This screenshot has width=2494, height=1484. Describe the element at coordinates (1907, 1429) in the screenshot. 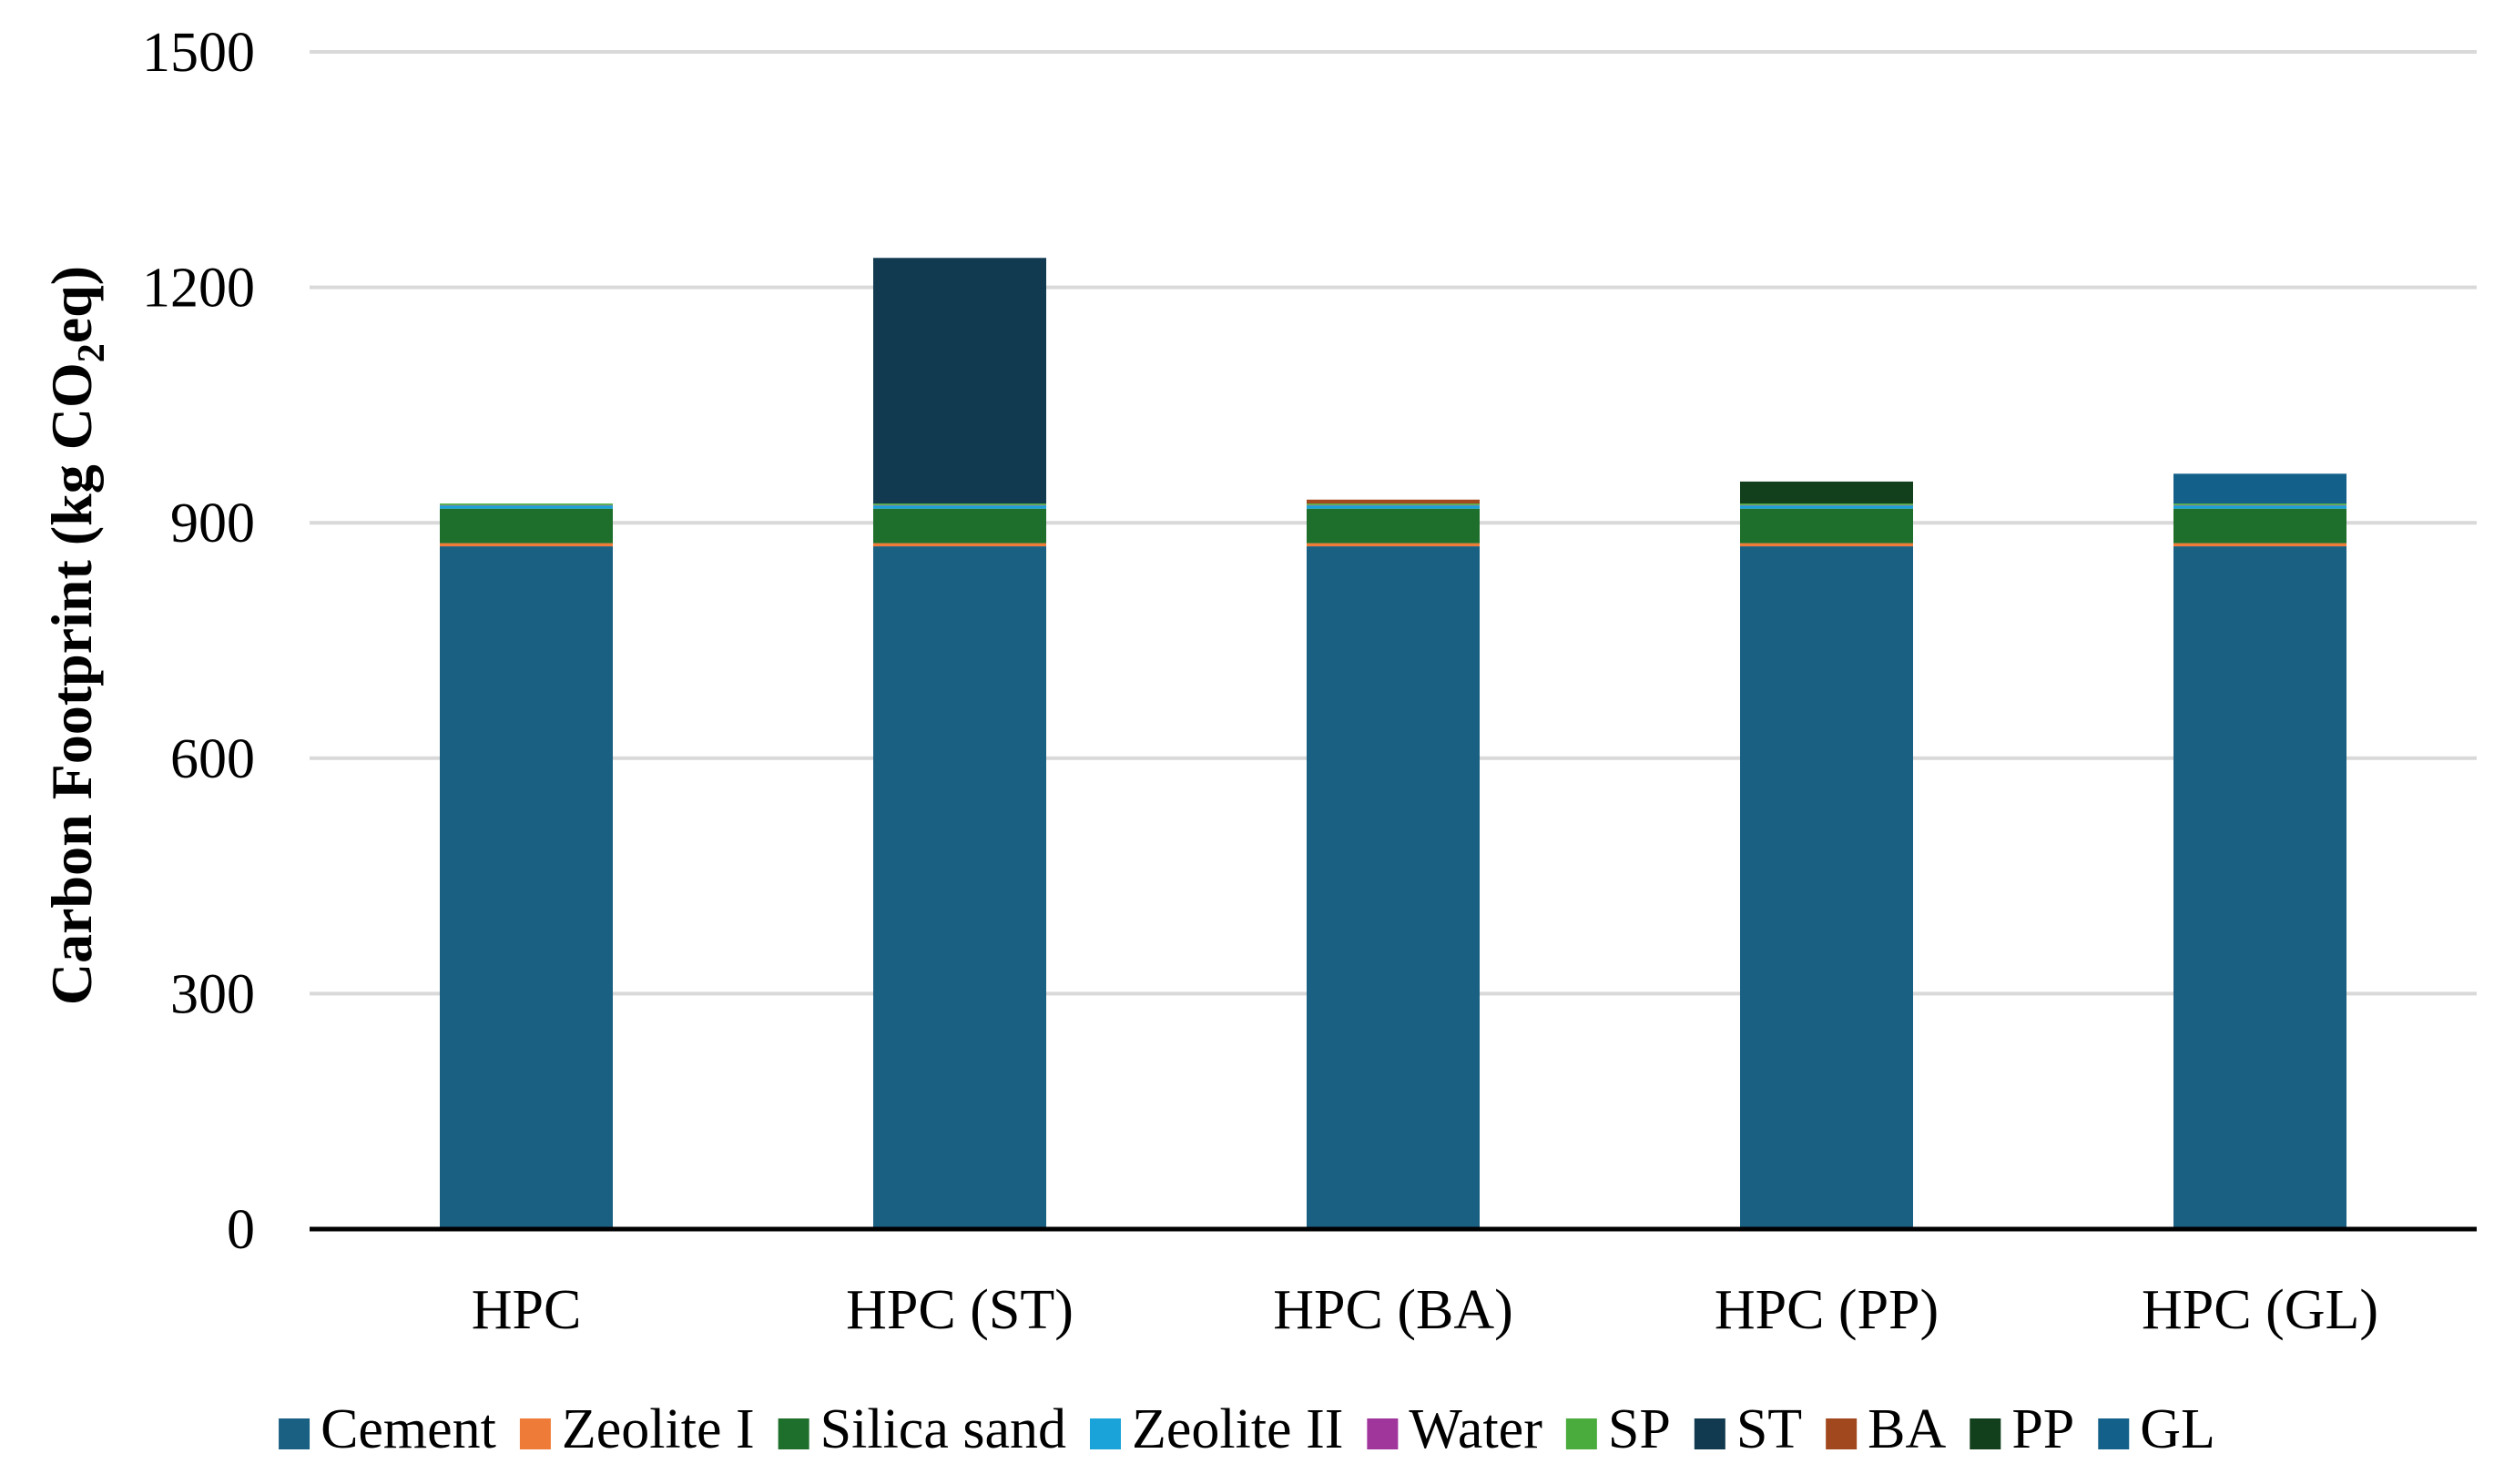

I see `legend-label: BA` at that location.